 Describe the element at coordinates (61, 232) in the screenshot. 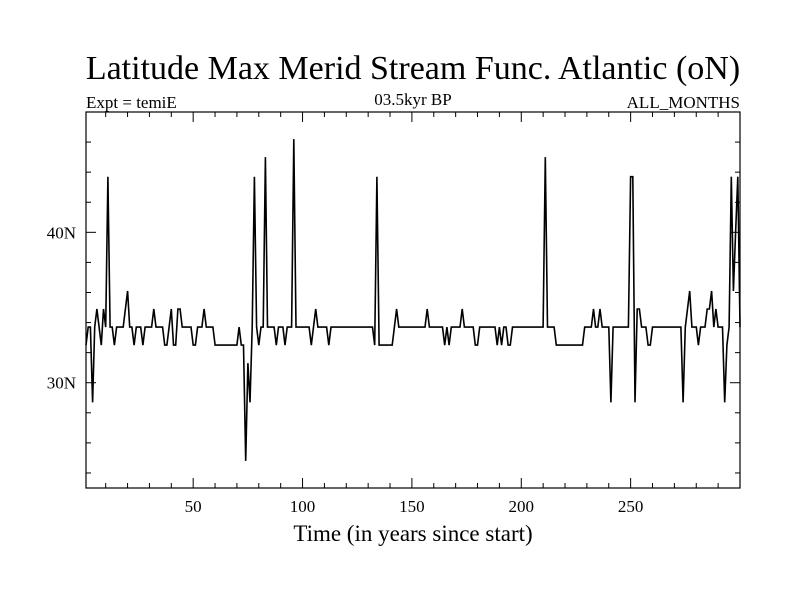

I see `y-tick-label: 40N` at that location.